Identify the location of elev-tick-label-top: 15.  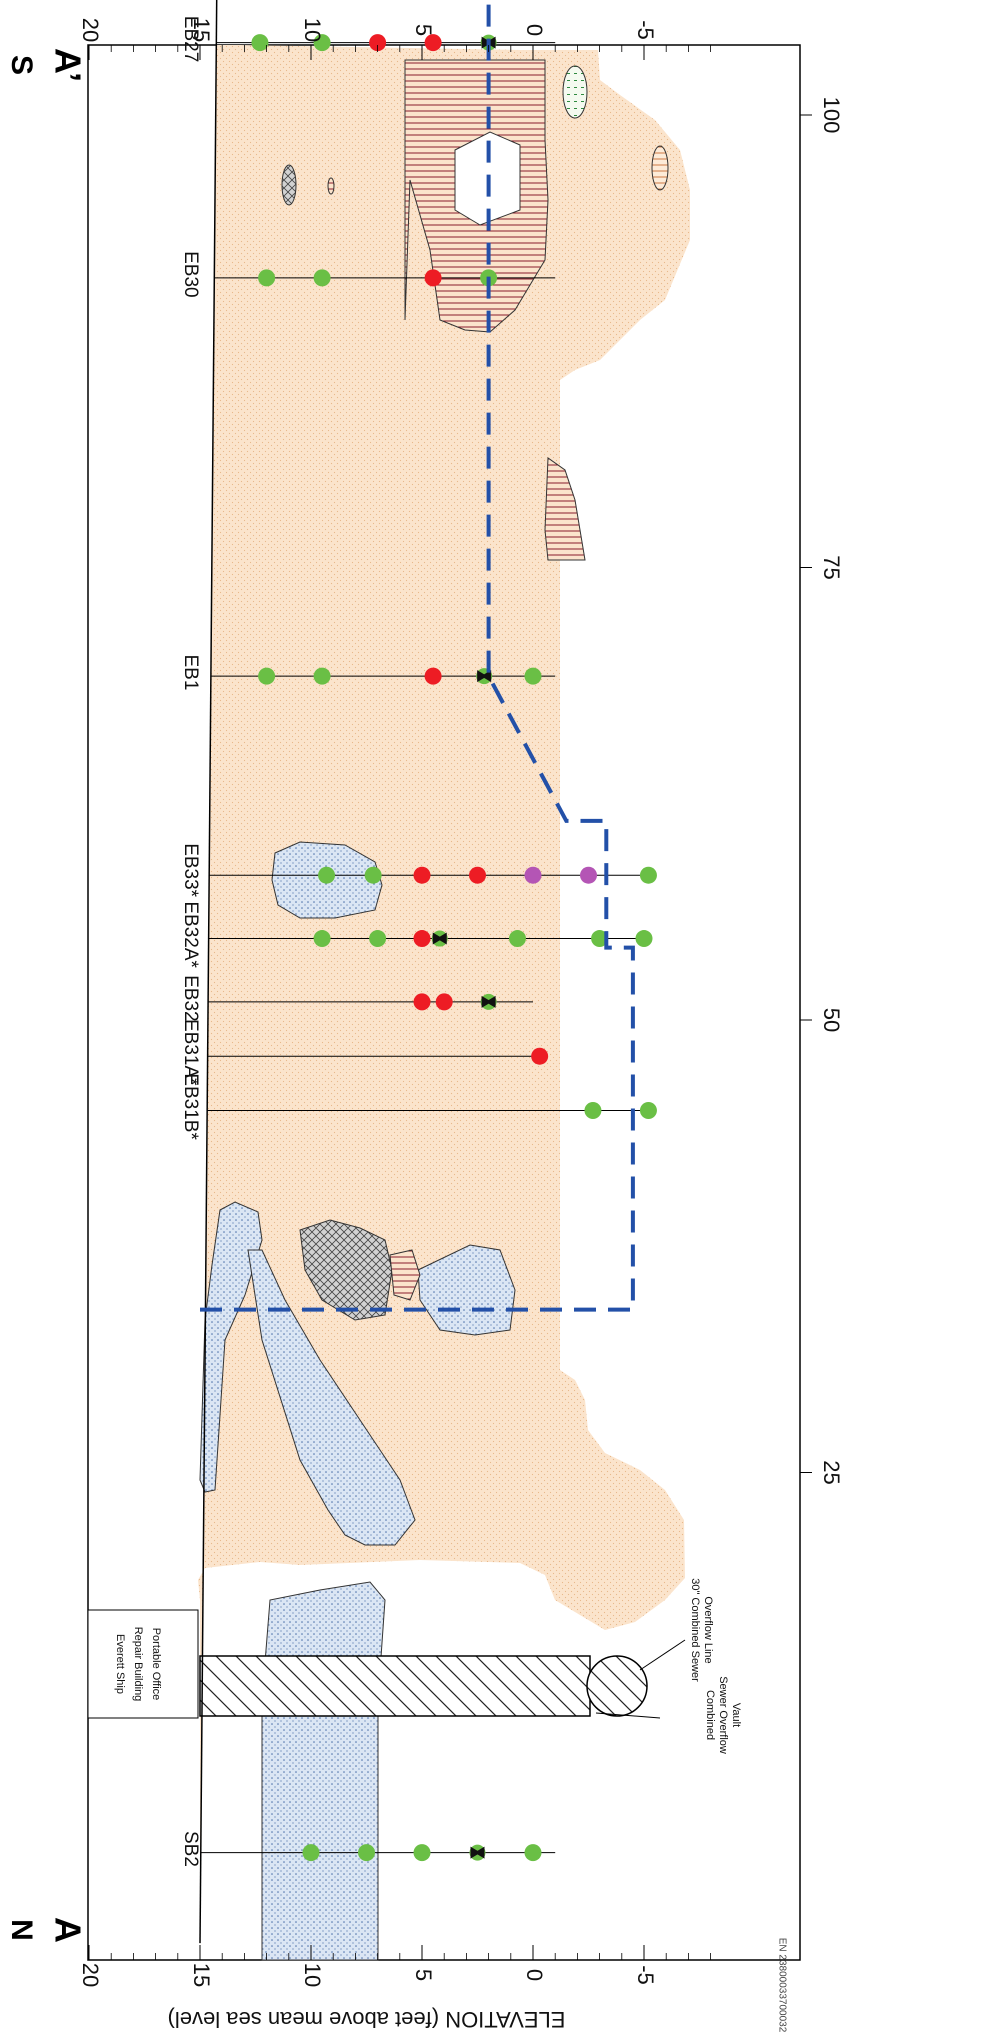
(201, 30).